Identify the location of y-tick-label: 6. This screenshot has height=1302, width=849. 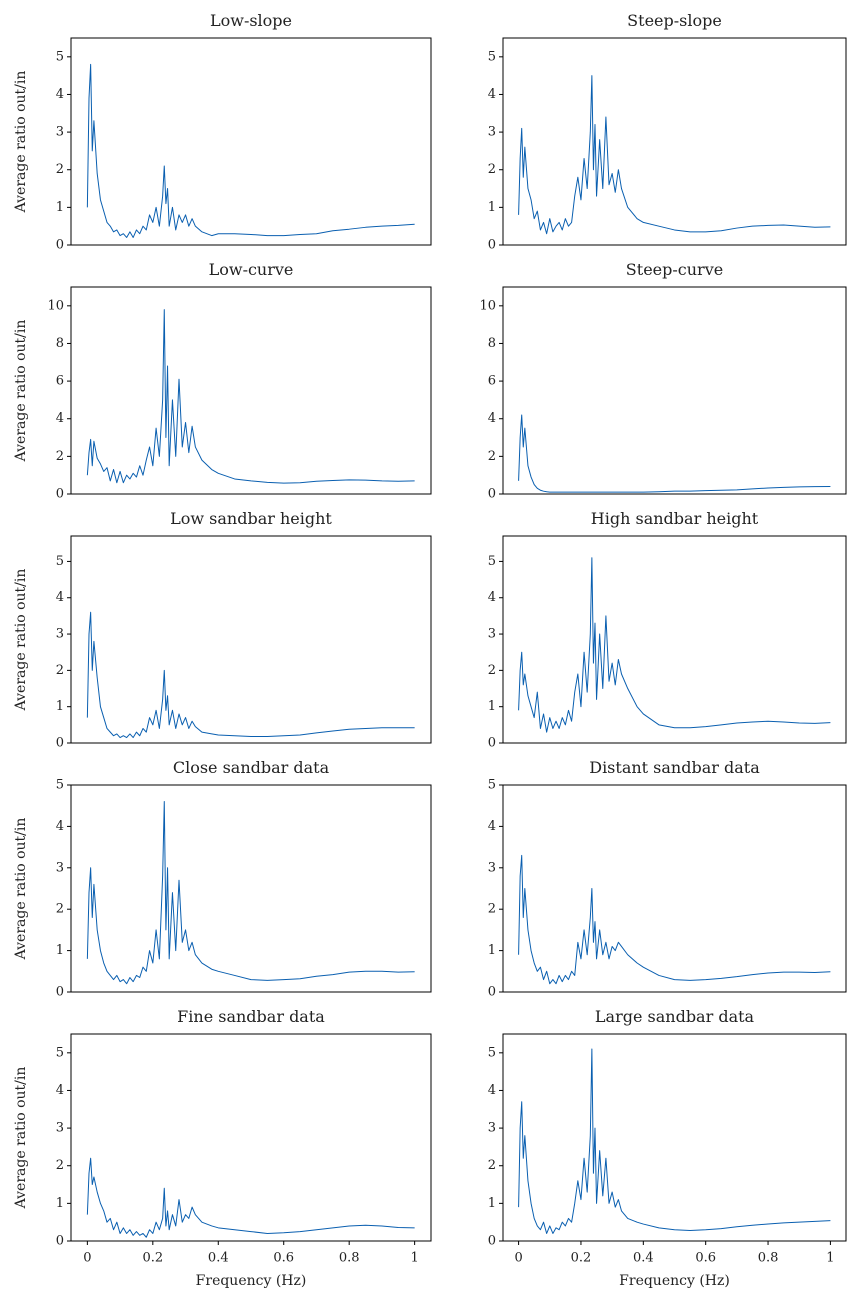
(492, 381).